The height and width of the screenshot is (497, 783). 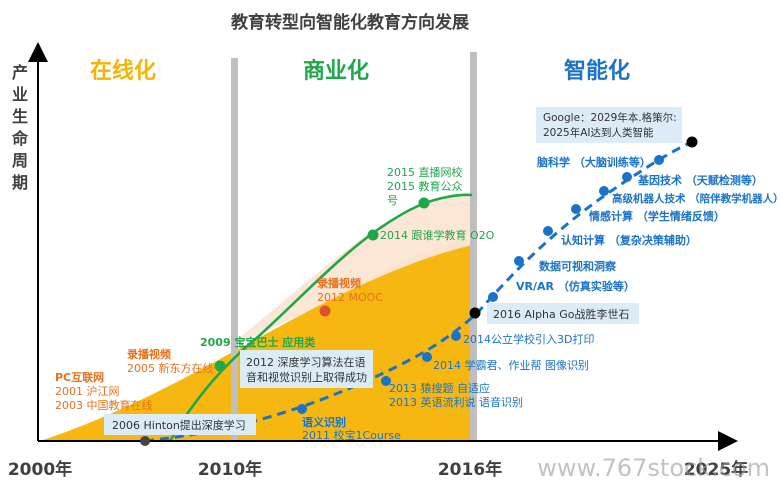 I want to click on y-axis-char: 命, so click(x=20, y=138).